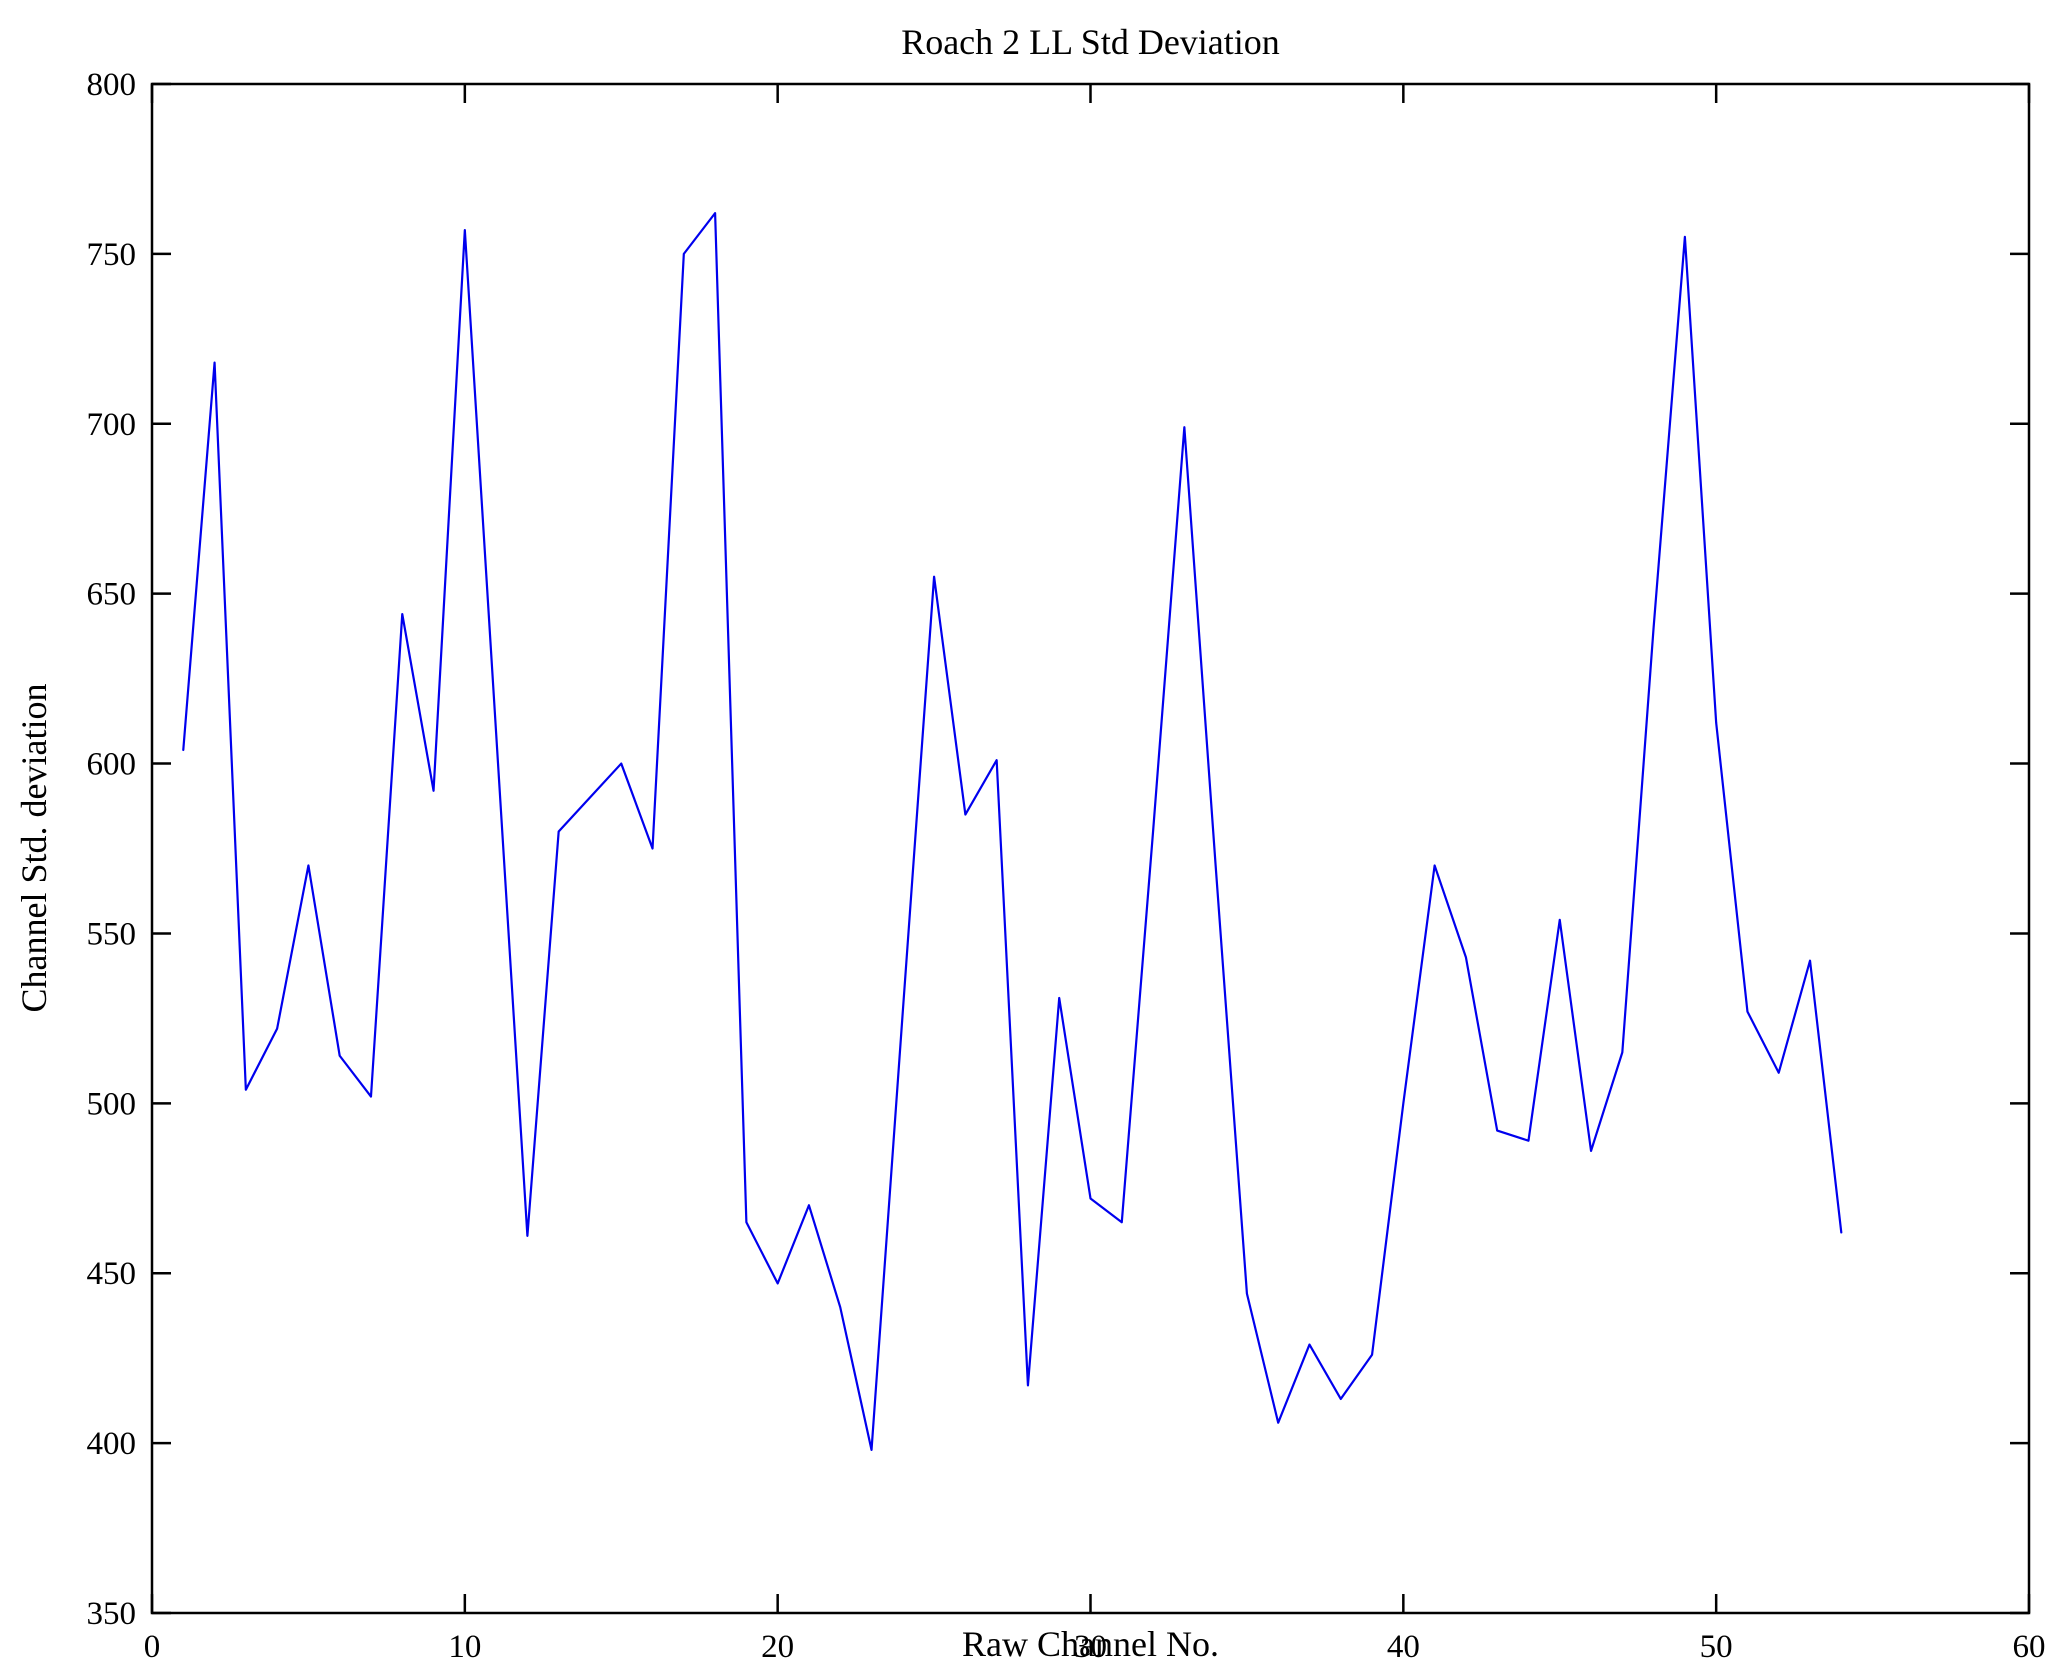  What do you see at coordinates (152, 1647) in the screenshot?
I see `x-tick-label: 0` at bounding box center [152, 1647].